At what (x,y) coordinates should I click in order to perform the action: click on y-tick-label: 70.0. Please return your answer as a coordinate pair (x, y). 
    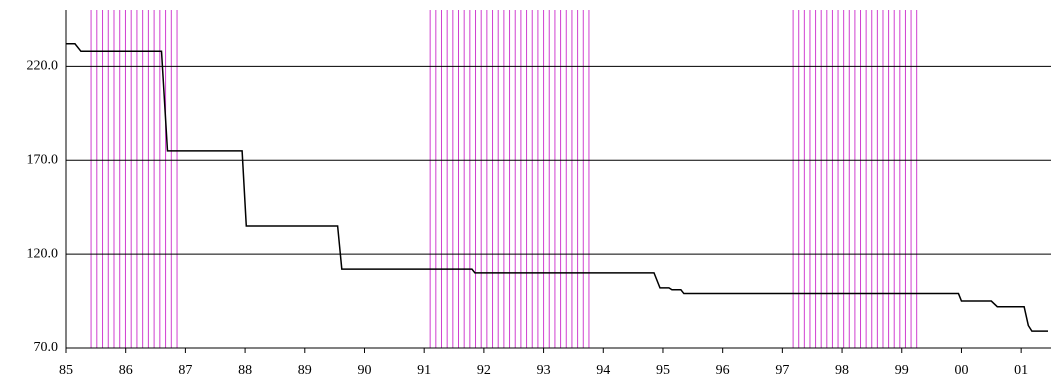
    Looking at the image, I should click on (46, 347).